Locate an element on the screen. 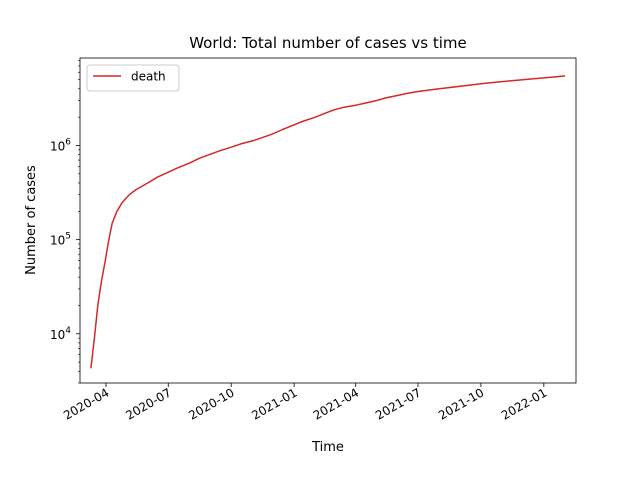  x-tick-label: 2021-01 is located at coordinates (274, 403).